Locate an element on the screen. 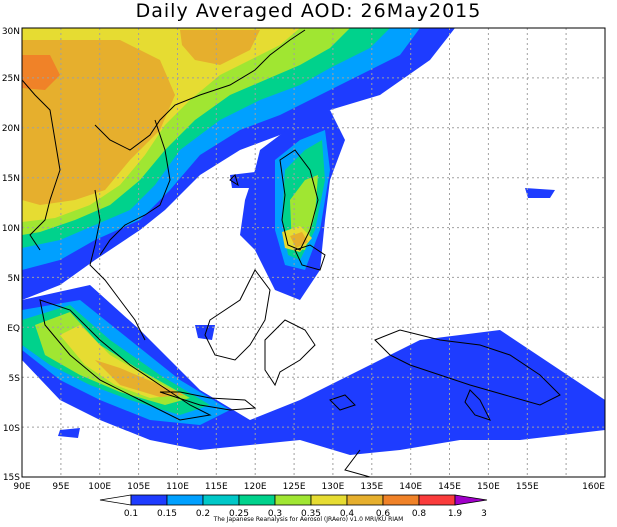 The image size is (617, 527). lat-label: 25N is located at coordinates (11, 79).